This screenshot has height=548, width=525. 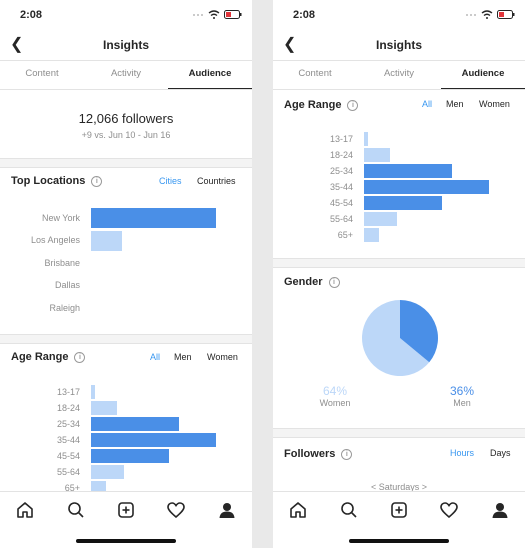 What do you see at coordinates (500, 453) in the screenshot?
I see `filter-days: Days` at bounding box center [500, 453].